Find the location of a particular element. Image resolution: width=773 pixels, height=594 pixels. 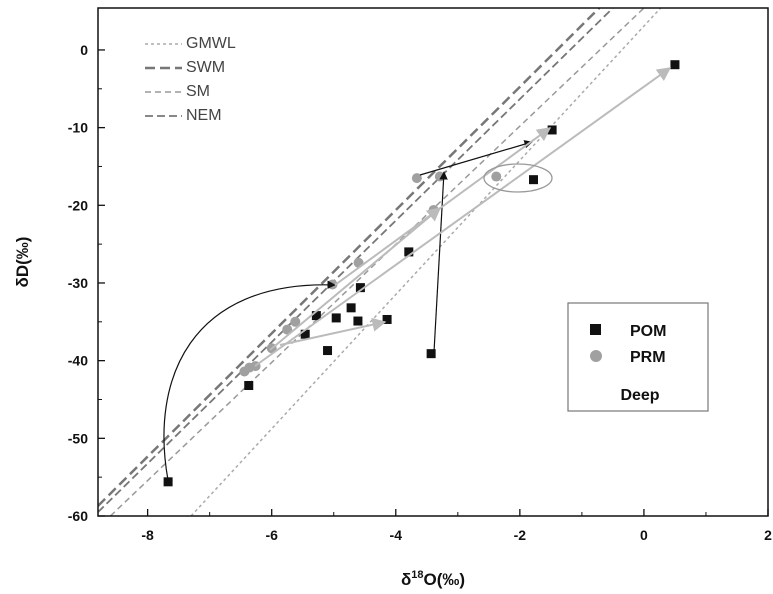

x-tick-label: -6 is located at coordinates (271, 535).